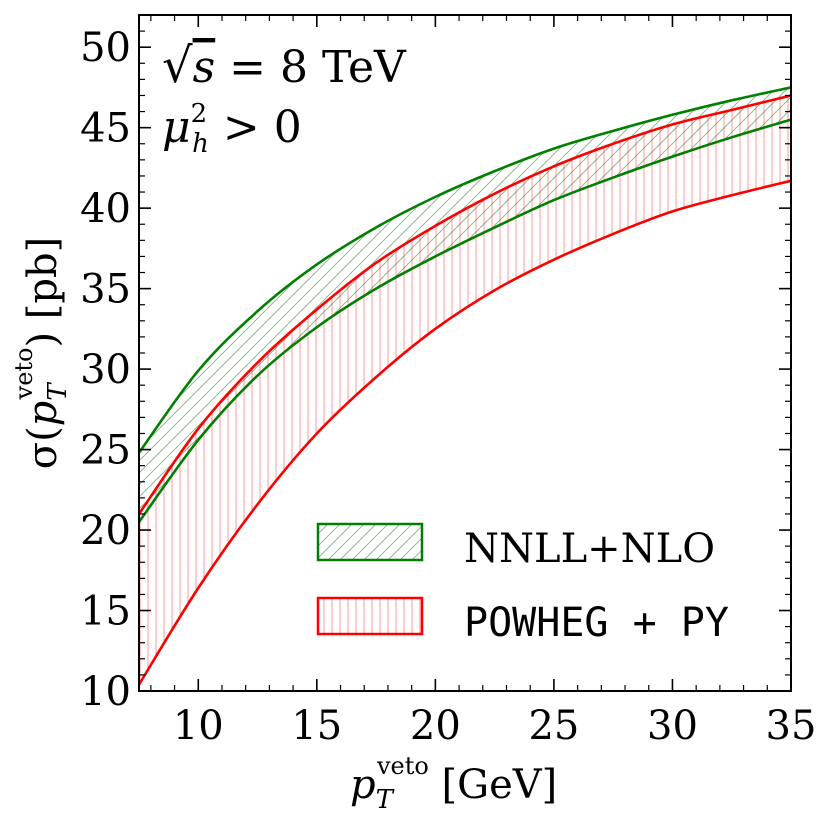 This screenshot has height=831, width=831. I want to click on legend-label-nnll: NNLL+NLO, so click(589, 549).